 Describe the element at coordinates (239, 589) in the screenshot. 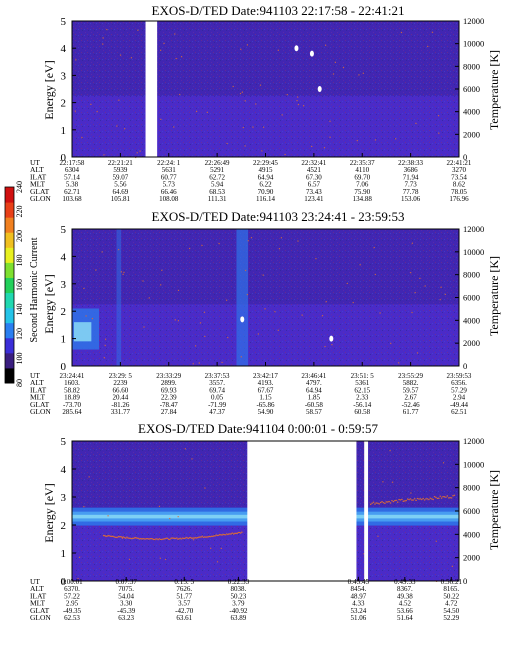

I see `table-cell: 8038.` at that location.